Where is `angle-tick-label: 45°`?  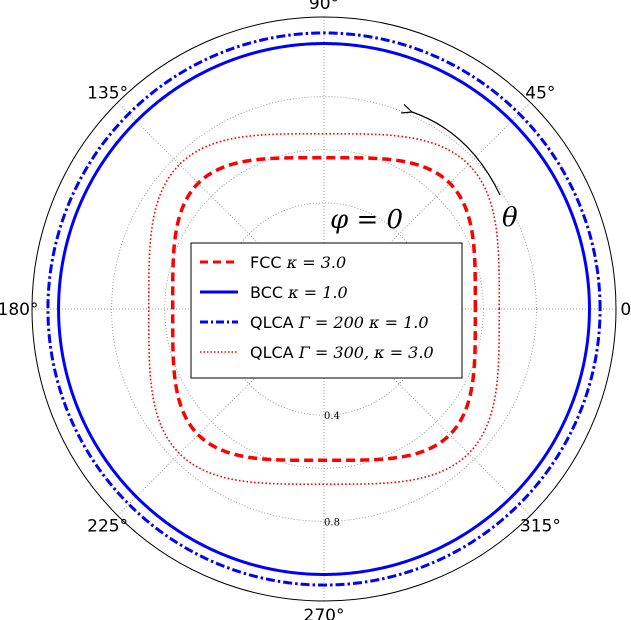 angle-tick-label: 45° is located at coordinates (540, 94).